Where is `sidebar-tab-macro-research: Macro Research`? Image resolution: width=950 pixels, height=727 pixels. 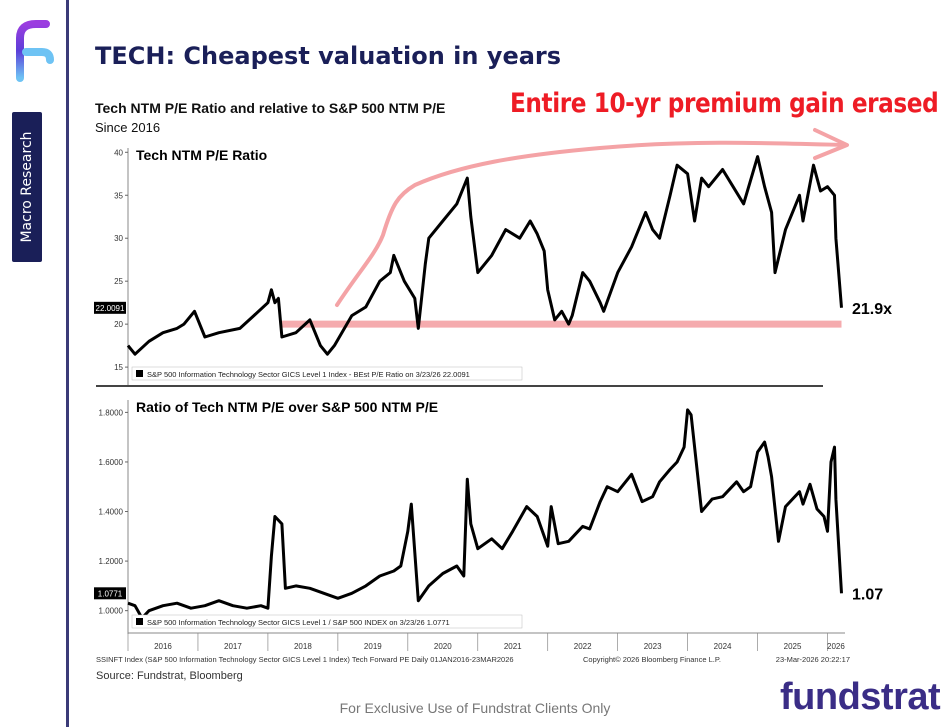 sidebar-tab-macro-research: Macro Research is located at coordinates (27, 187).